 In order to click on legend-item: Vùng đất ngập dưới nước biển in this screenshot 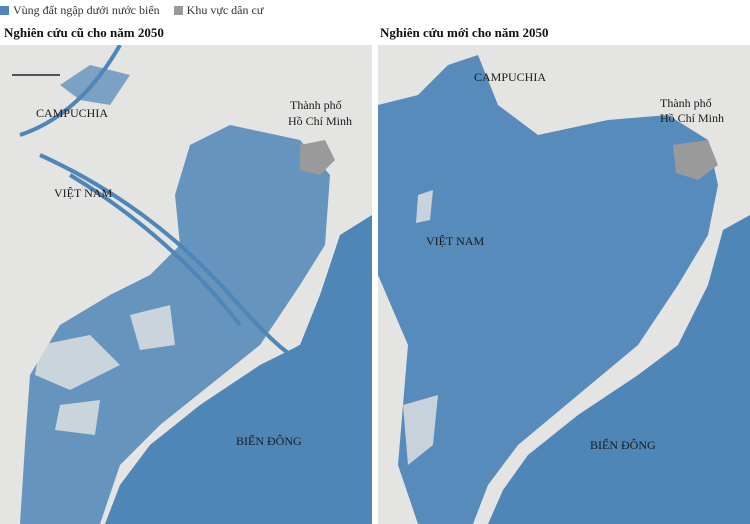, I will do `click(80, 10)`.